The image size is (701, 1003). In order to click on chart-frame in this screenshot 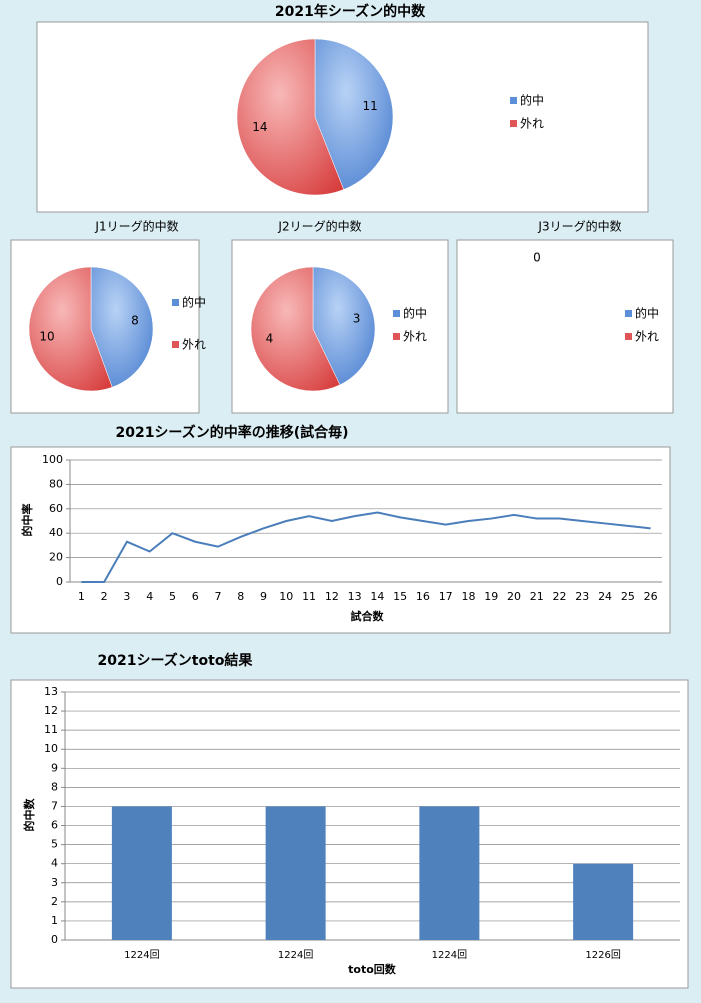, I will do `click(565, 326)`.